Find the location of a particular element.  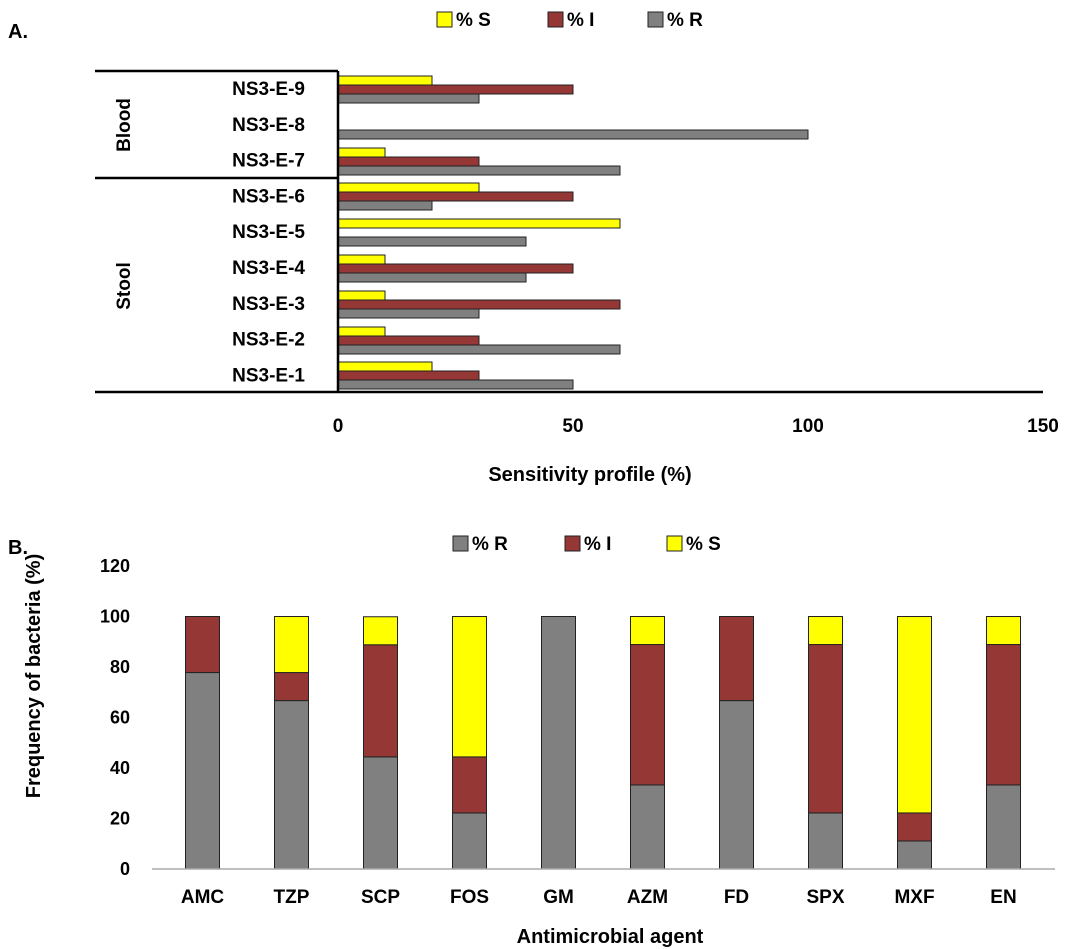

x-tick-label-50: 50 is located at coordinates (572, 426).